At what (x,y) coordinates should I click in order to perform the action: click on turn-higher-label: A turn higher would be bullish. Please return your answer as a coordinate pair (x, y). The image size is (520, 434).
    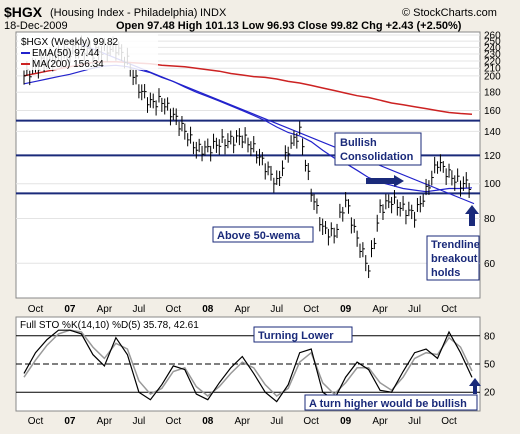
    Looking at the image, I should click on (388, 404).